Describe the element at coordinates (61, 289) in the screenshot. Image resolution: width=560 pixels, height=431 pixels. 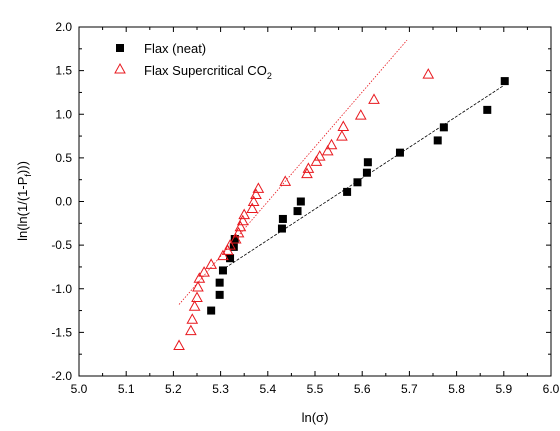
I see `y-tick-label: -1.0` at that location.